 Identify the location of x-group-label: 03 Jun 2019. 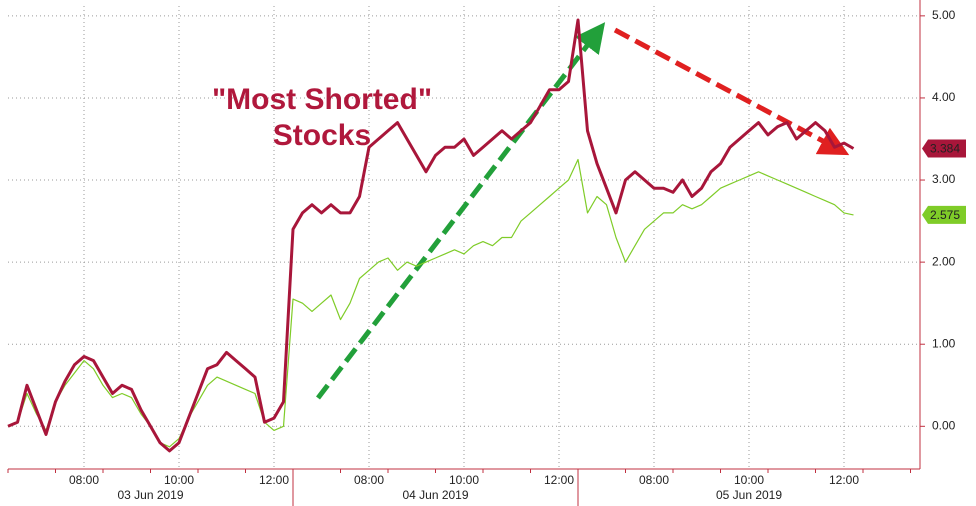
(150, 495).